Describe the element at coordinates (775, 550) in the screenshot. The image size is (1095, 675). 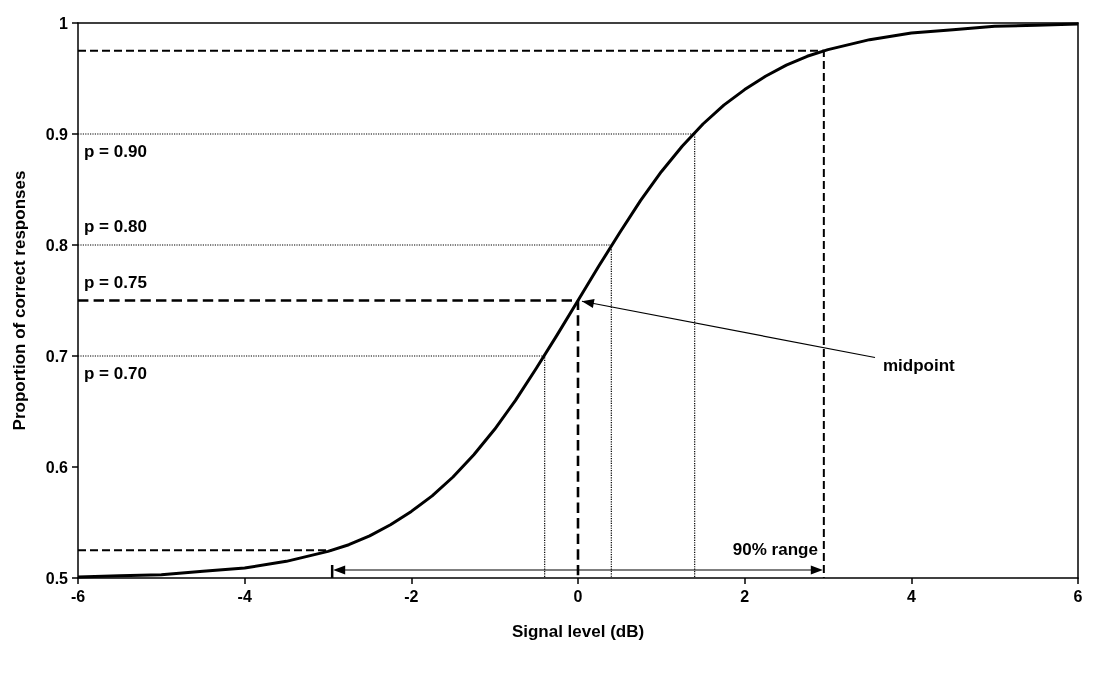
I see `annotation: 90% range` at that location.